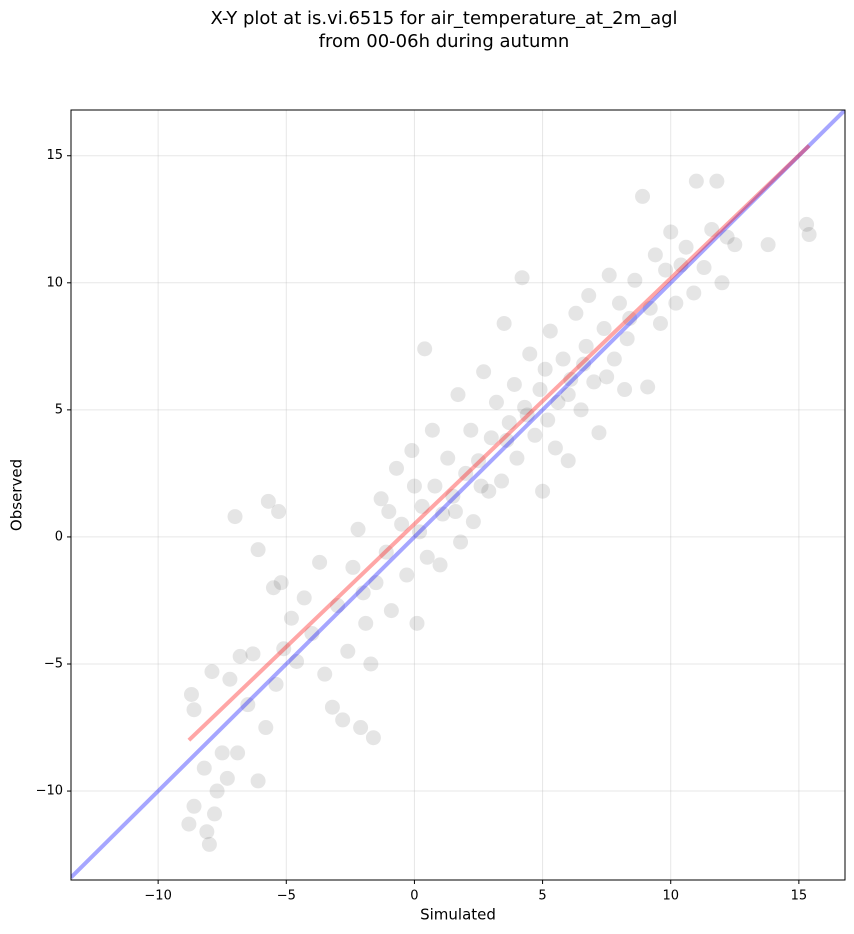  Describe the element at coordinates (458, 915) in the screenshot. I see `x-axis-label: Simulated` at that location.